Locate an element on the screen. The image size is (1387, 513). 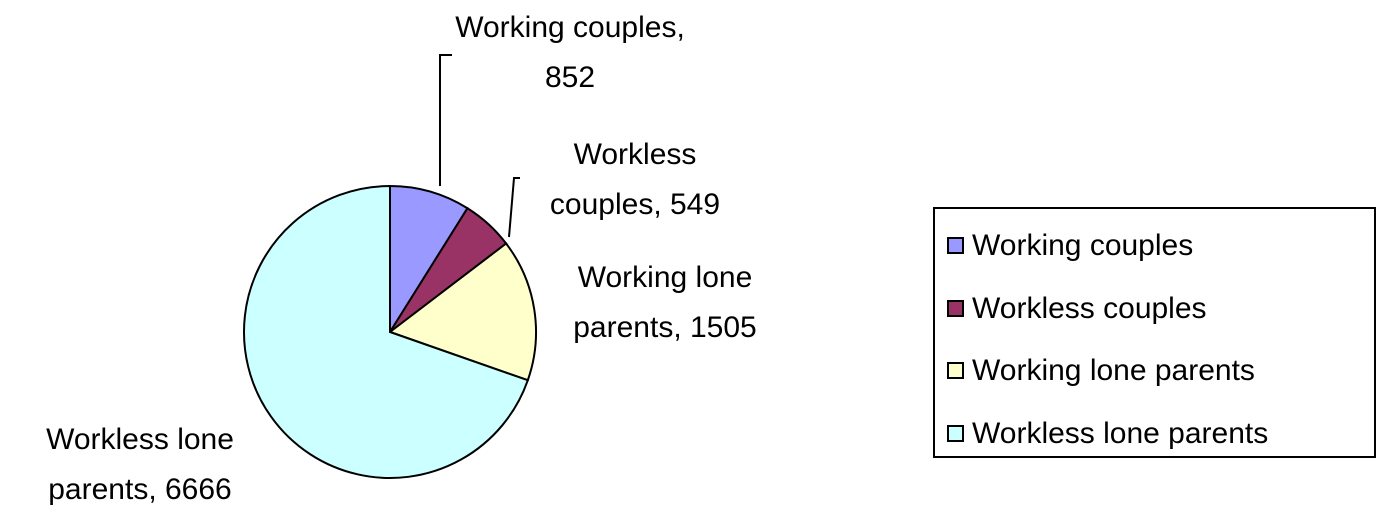
legend-item: Workless couples is located at coordinates (1077, 309).